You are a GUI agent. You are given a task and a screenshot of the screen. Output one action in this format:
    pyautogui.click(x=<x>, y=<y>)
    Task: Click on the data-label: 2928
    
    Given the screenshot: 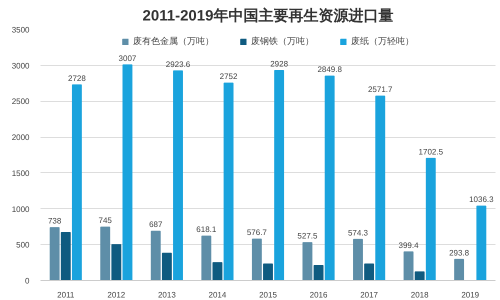 What is the action you would take?
    pyautogui.click(x=279, y=64)
    